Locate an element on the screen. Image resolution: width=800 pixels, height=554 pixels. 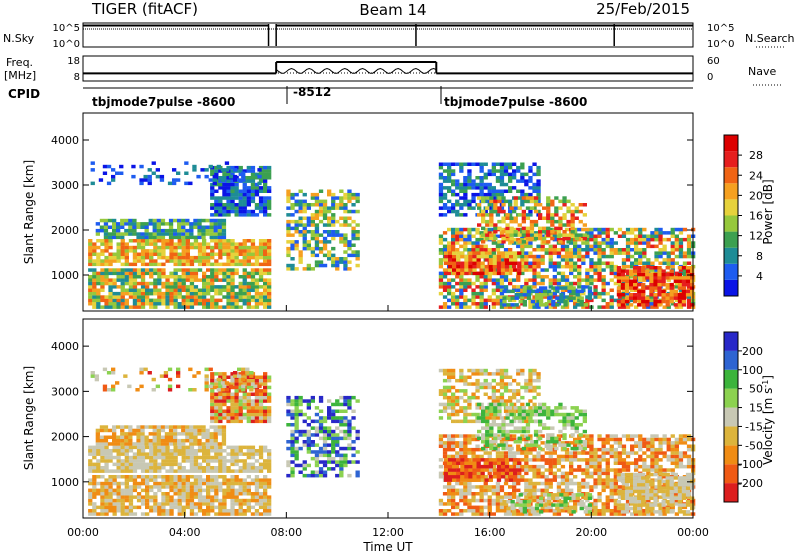
y-tick-label: 2000 is located at coordinates (65, 230).